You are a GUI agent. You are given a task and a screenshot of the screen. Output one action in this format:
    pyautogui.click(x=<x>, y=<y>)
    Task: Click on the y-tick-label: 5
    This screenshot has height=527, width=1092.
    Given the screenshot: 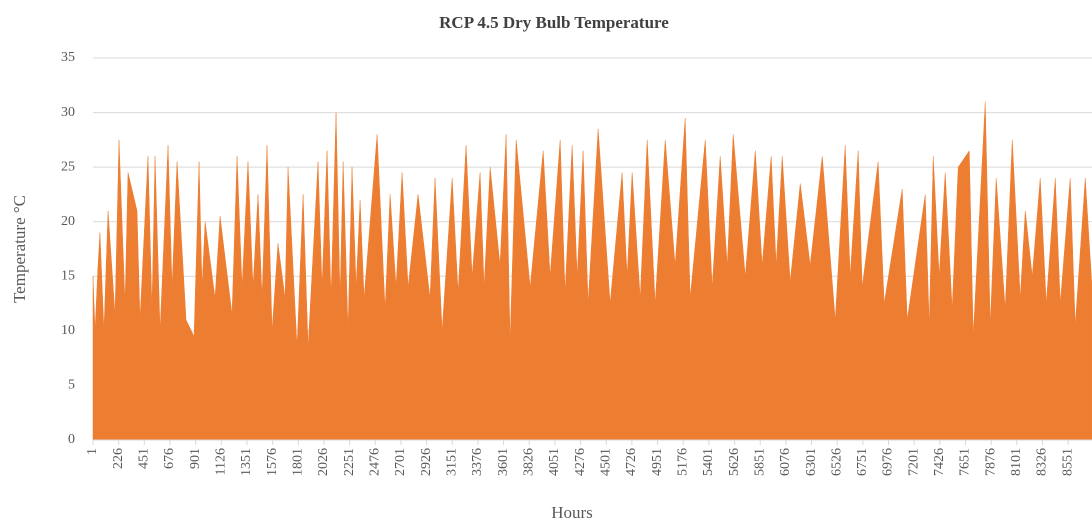 What is the action you would take?
    pyautogui.click(x=71, y=385)
    